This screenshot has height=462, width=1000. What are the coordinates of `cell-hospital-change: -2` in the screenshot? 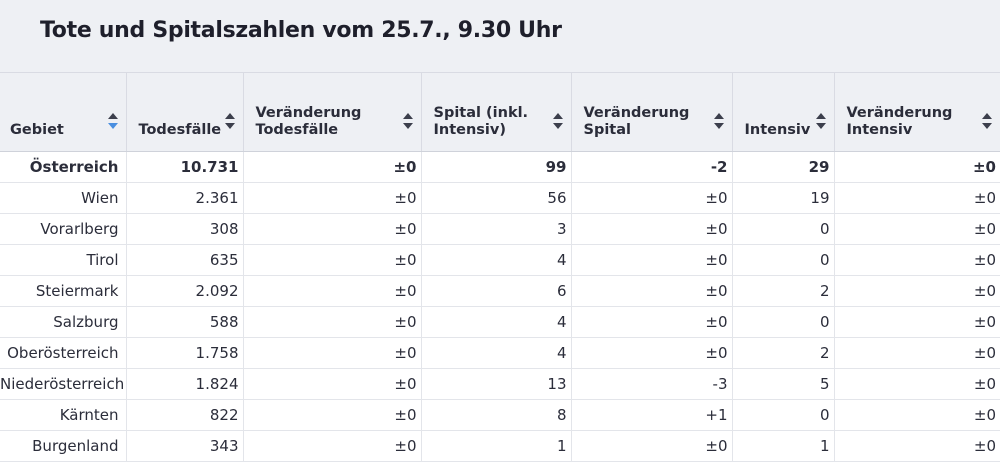 It's located at (651, 167).